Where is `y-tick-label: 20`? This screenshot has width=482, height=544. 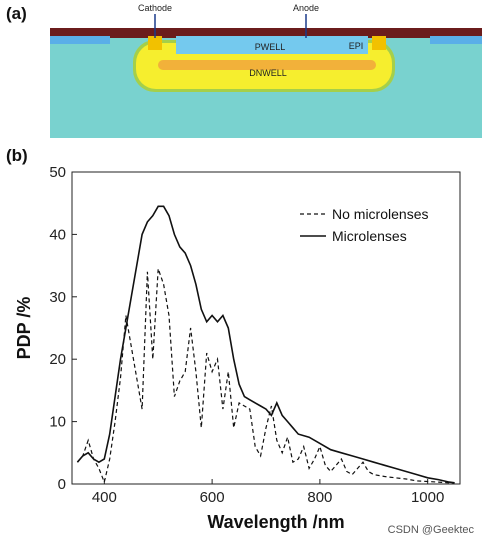 y-tick-label: 20 is located at coordinates (57, 359).